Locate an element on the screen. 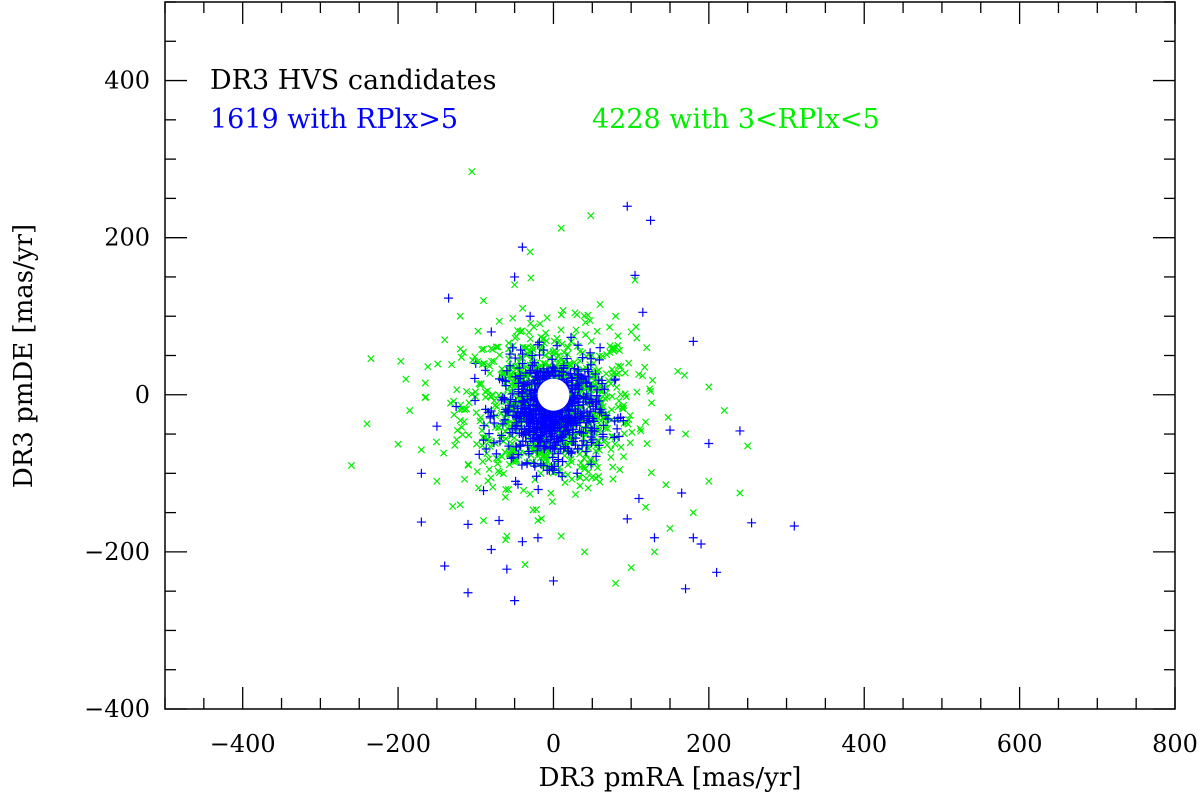 This screenshot has width=1200, height=799. x-axis-title: DR3 pmRA [mas/yr] is located at coordinates (670, 778).